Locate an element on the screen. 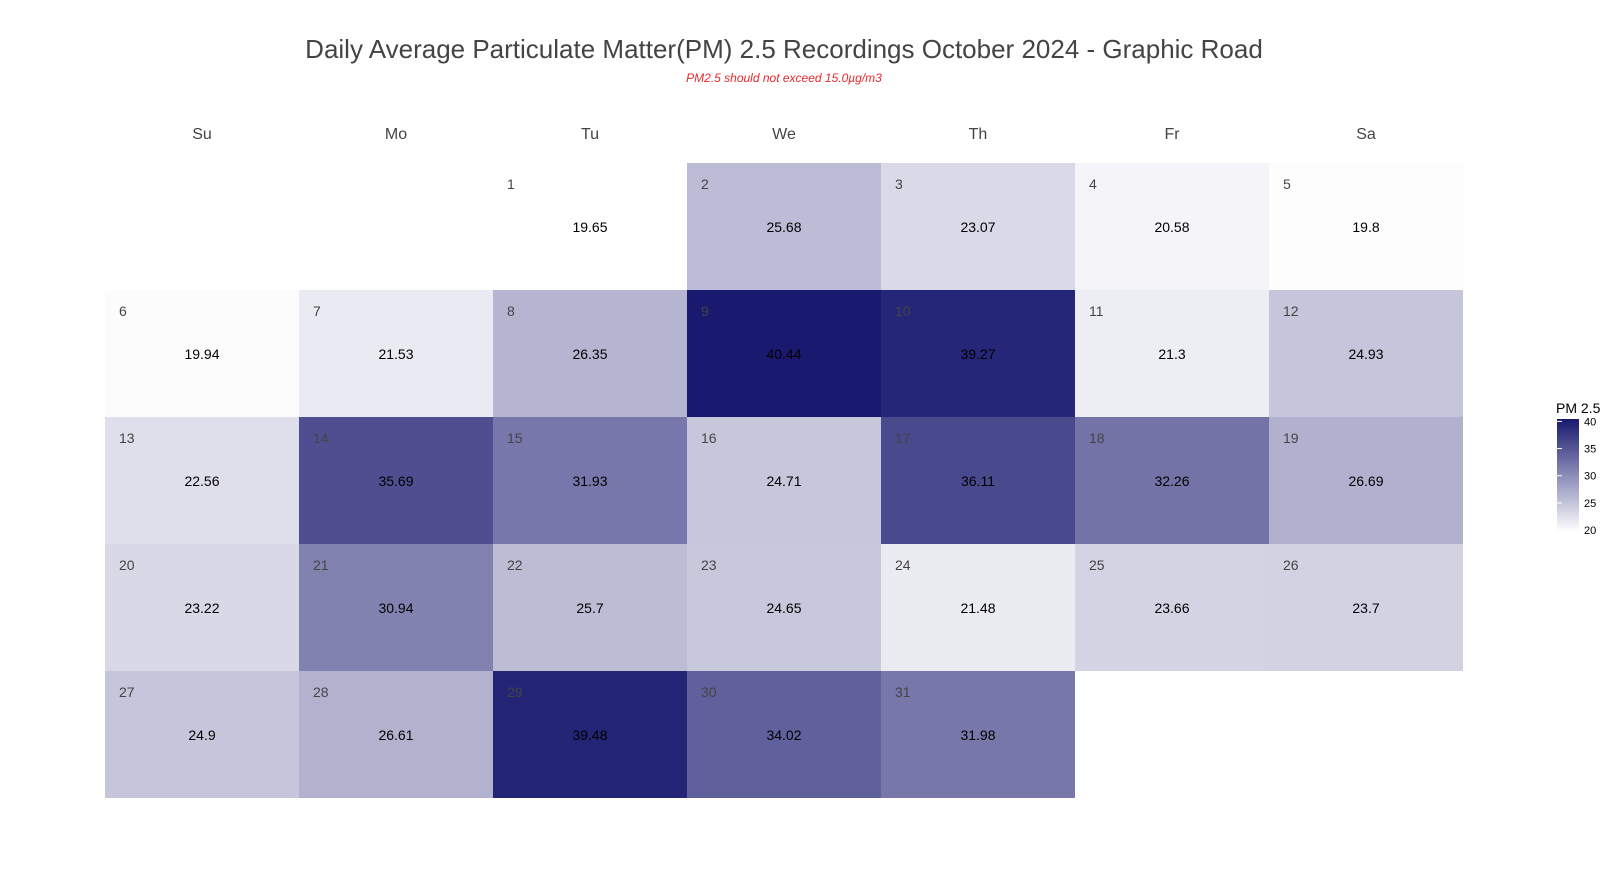 This screenshot has height=878, width=1622. weekday-label: Th is located at coordinates (978, 134).